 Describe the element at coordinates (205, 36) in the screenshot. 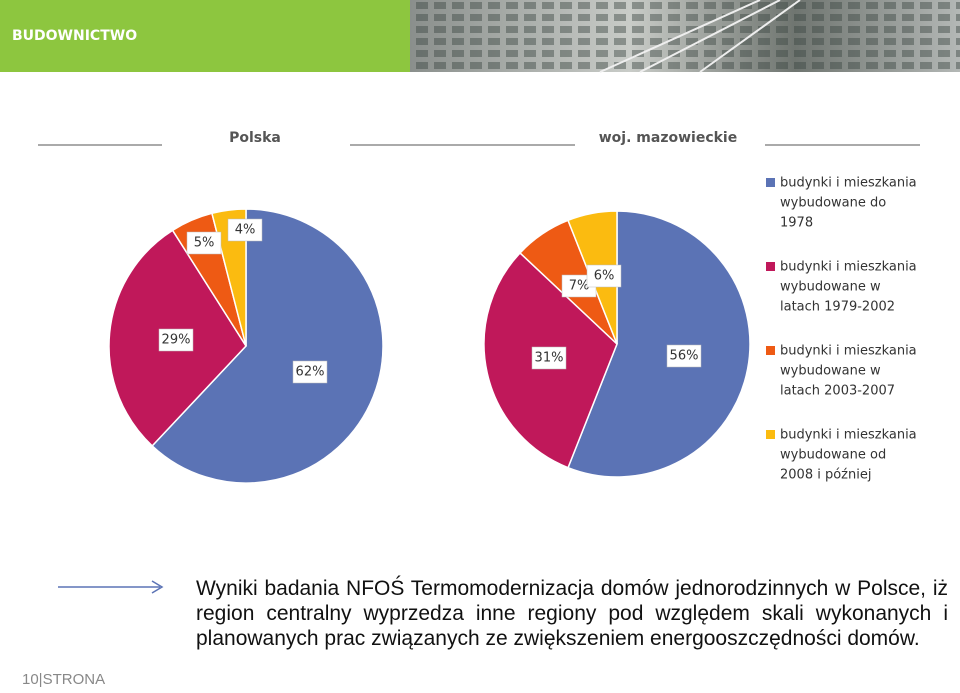

I see `header-bar` at that location.